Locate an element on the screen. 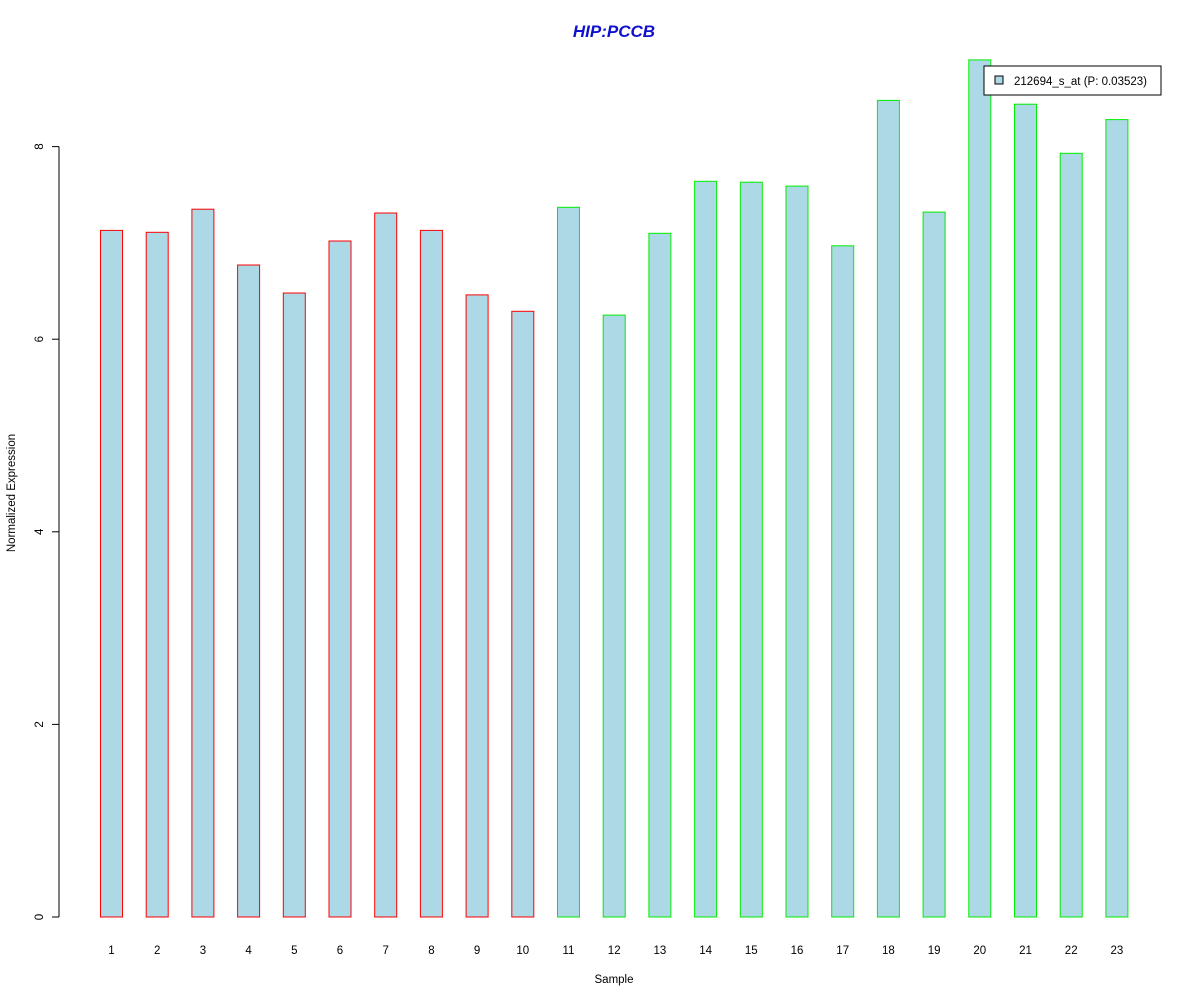  legend: 212694_s_at (P: 0.03523) is located at coordinates (1072, 80).